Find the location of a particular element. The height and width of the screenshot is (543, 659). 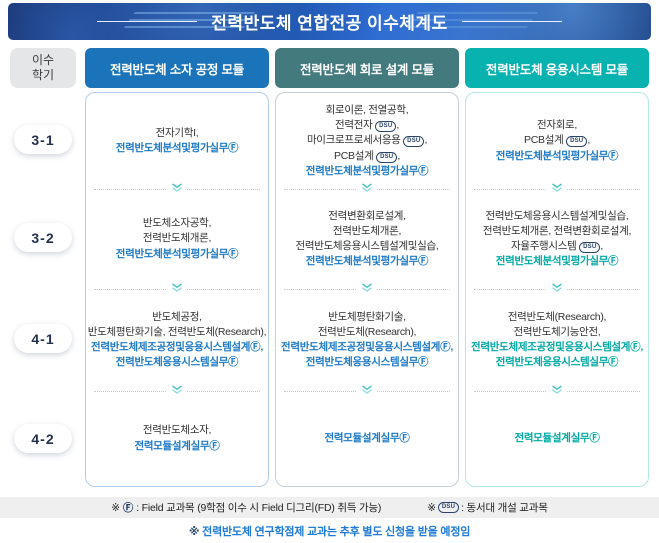

course-line: 전자기학I, is located at coordinates (177, 133).